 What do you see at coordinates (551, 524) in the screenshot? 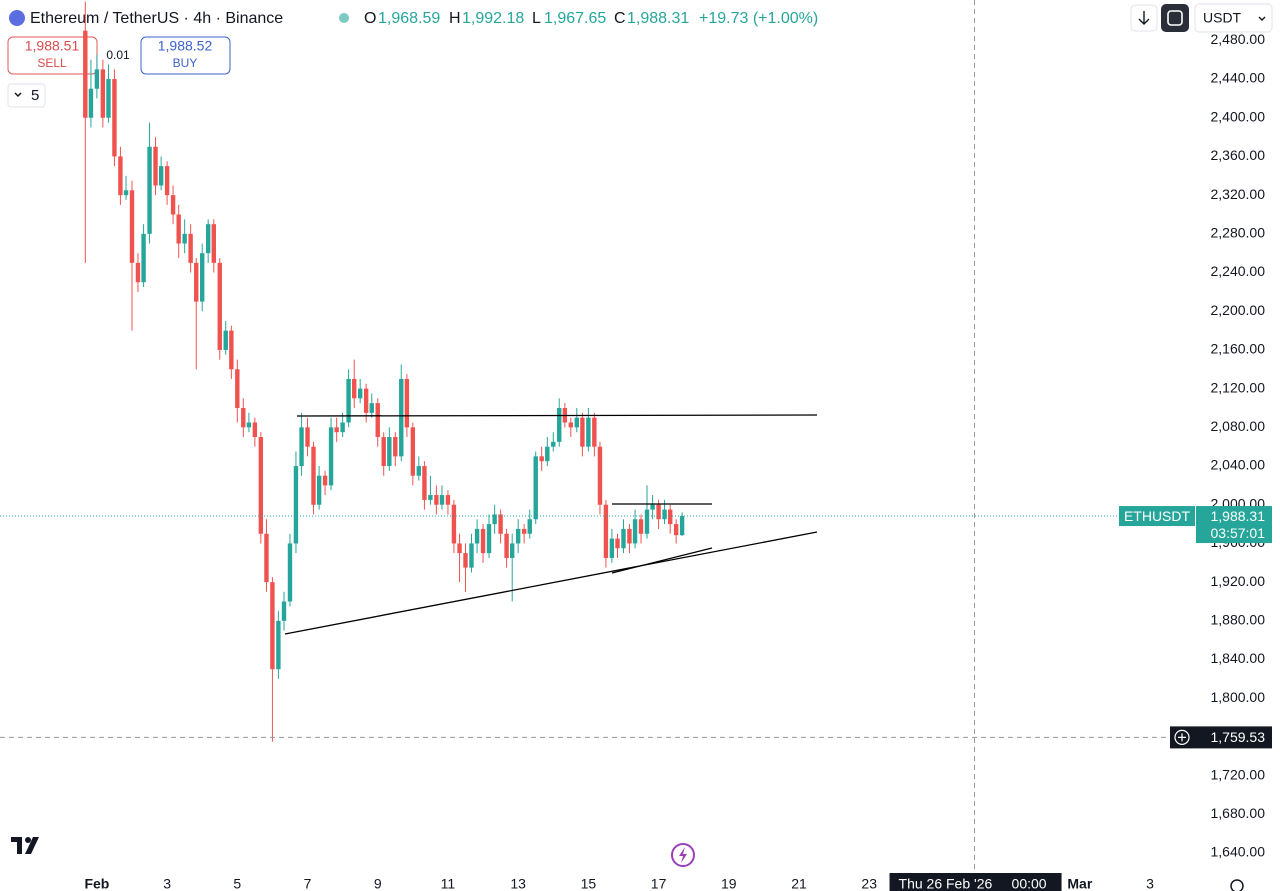
I see `trendlines` at bounding box center [551, 524].